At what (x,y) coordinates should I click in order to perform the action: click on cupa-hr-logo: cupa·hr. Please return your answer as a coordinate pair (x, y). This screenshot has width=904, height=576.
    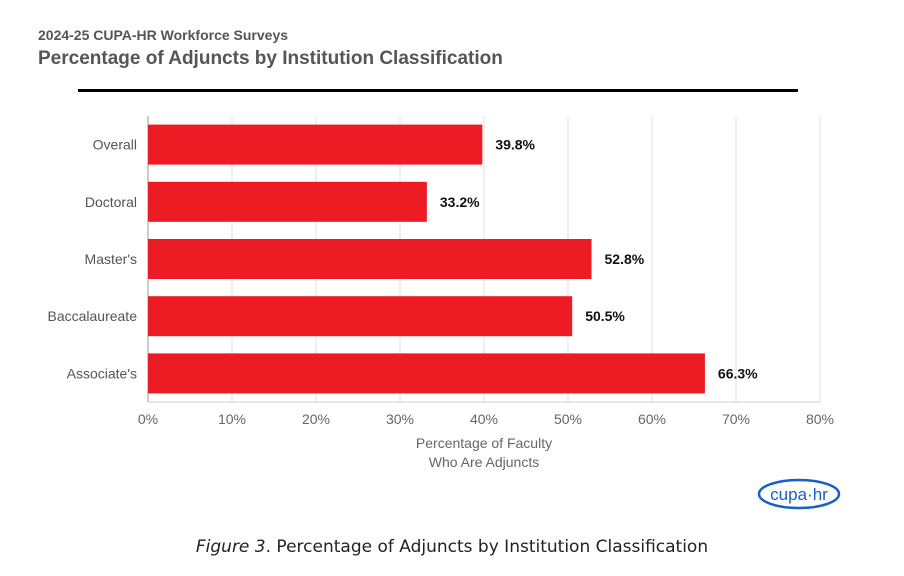
    Looking at the image, I should click on (799, 494).